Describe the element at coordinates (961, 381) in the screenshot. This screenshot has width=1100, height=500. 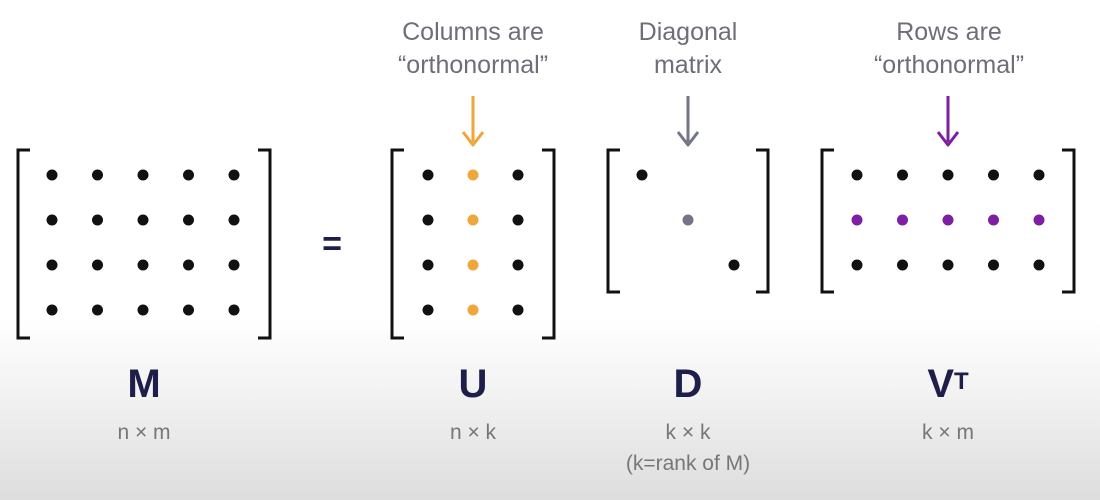
I see `title-vt-superscript: T` at that location.